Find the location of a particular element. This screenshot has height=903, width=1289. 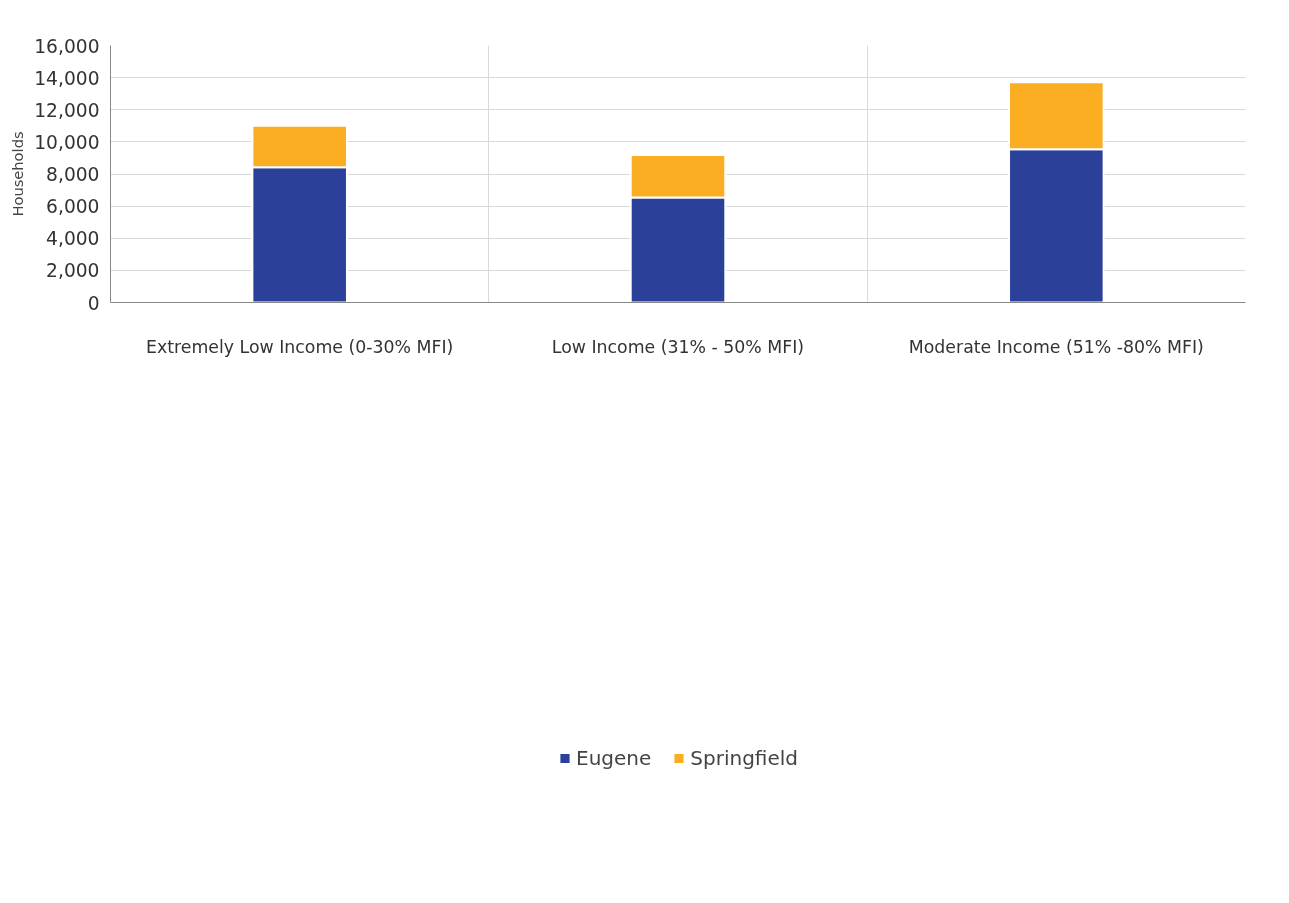

y-tick-label: 16,000 is located at coordinates (67, 46).